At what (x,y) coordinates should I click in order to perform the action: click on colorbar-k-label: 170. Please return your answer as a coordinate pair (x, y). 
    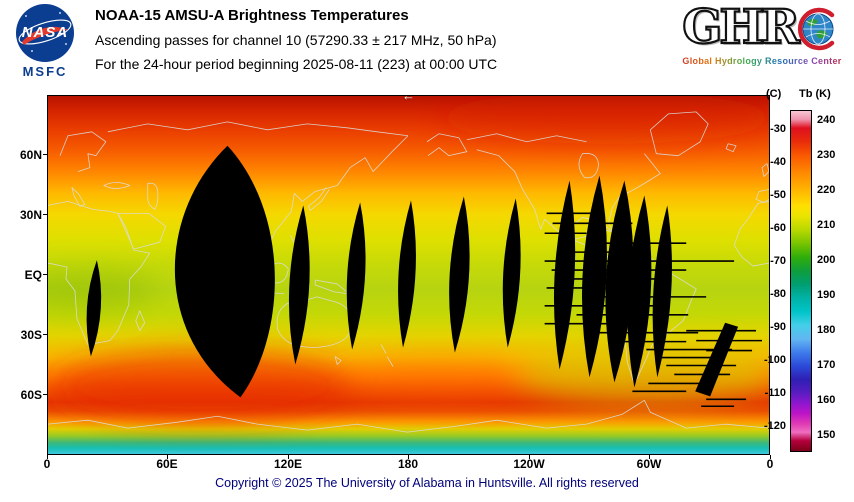
    Looking at the image, I should click on (826, 365).